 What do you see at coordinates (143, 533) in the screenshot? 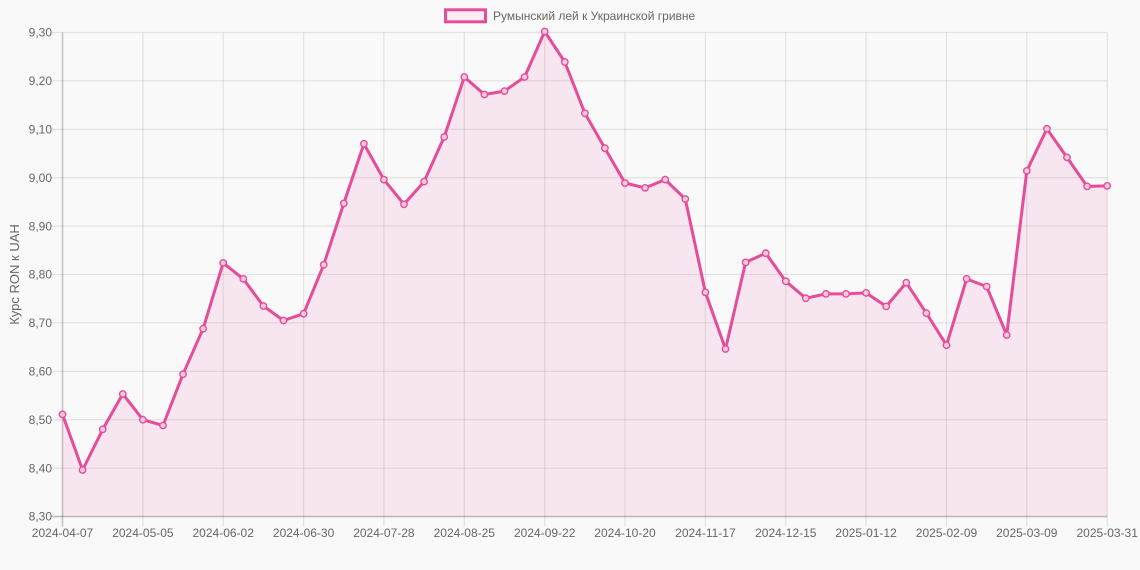
I see `svg-text: 2024-05-05` at bounding box center [143, 533].